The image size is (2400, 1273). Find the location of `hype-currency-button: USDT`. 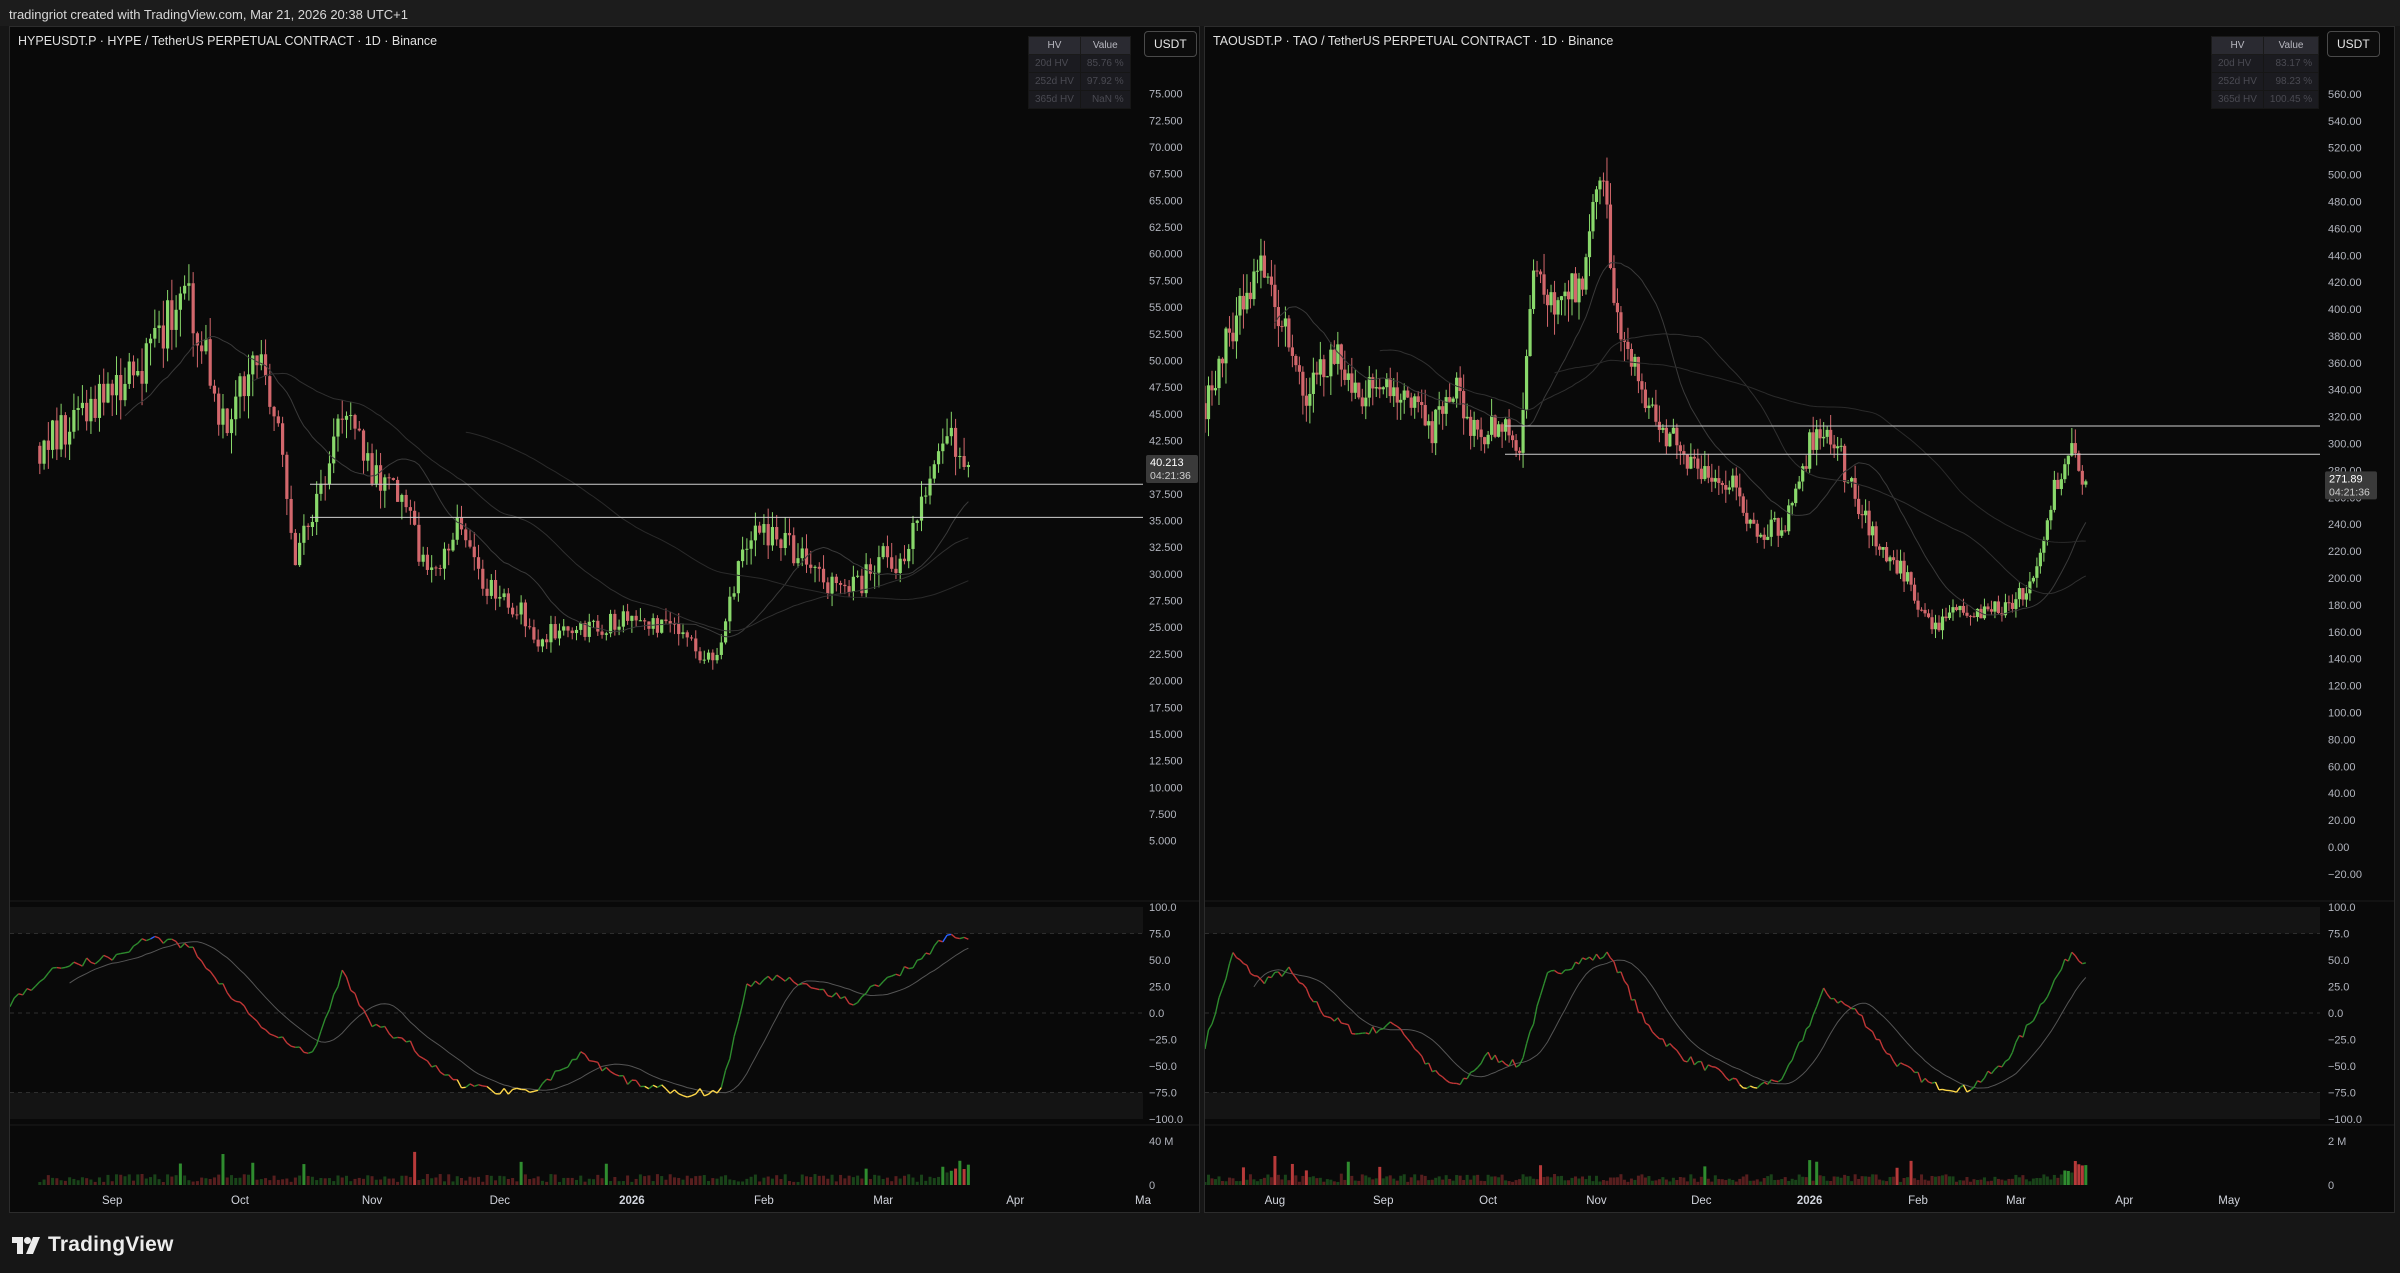

hype-currency-button: USDT is located at coordinates (1170, 44).